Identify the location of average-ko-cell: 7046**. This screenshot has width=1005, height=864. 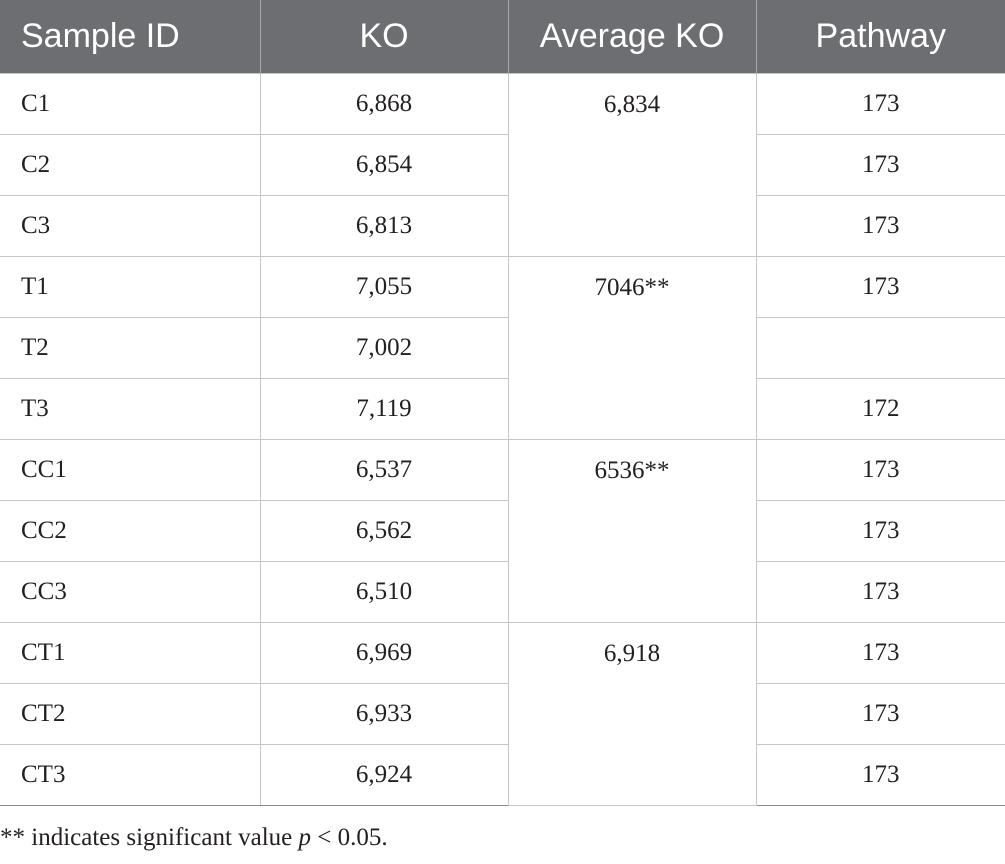
(632, 348).